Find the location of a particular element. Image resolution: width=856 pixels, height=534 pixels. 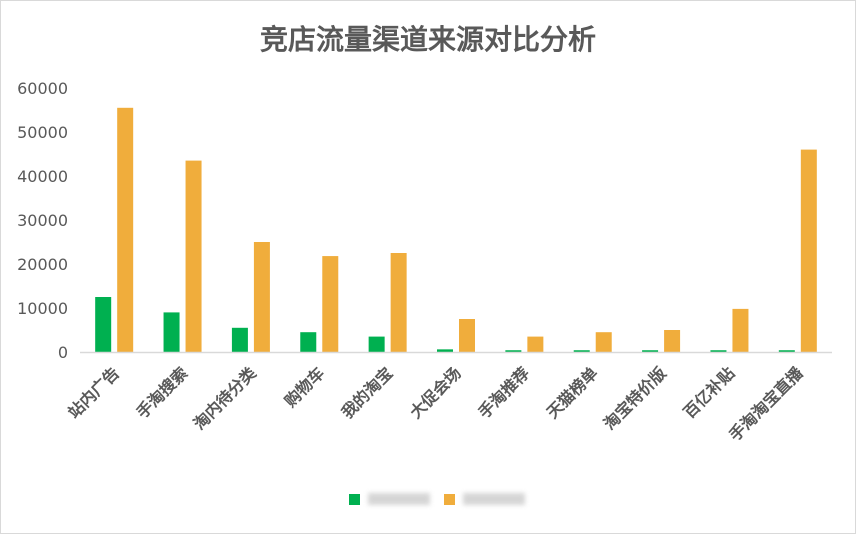

x-tick-label: 手淘搜索 is located at coordinates (162, 392).